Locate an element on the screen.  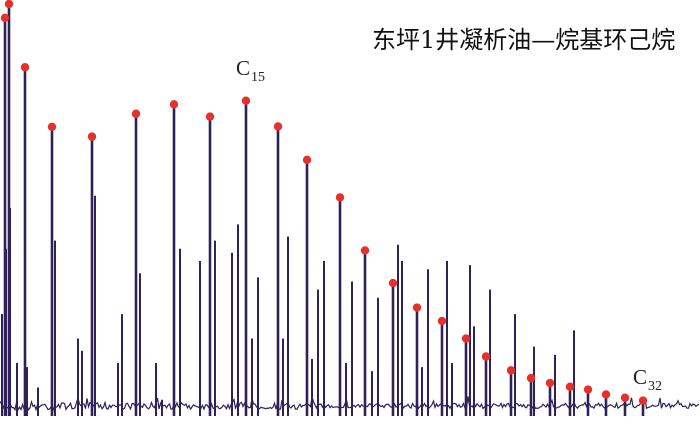
peak-label-c32-subscript: 32 is located at coordinates (655, 386).